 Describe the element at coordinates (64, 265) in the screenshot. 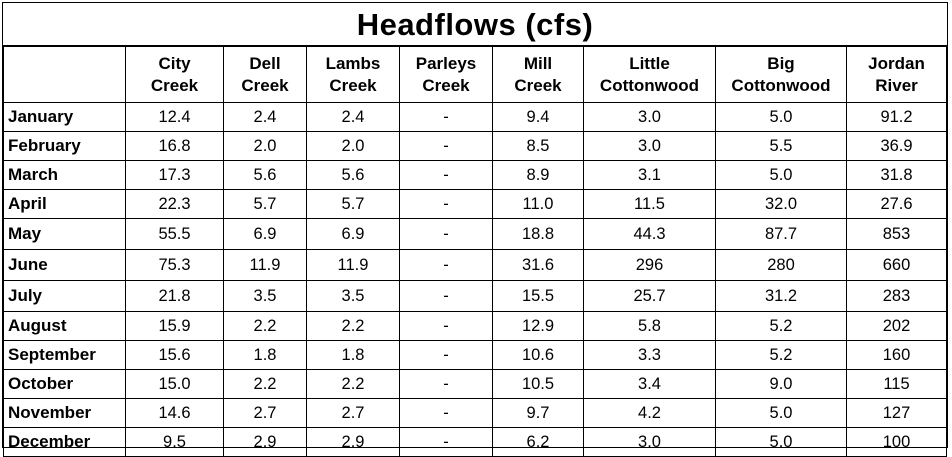

I see `month-cell: June` at that location.